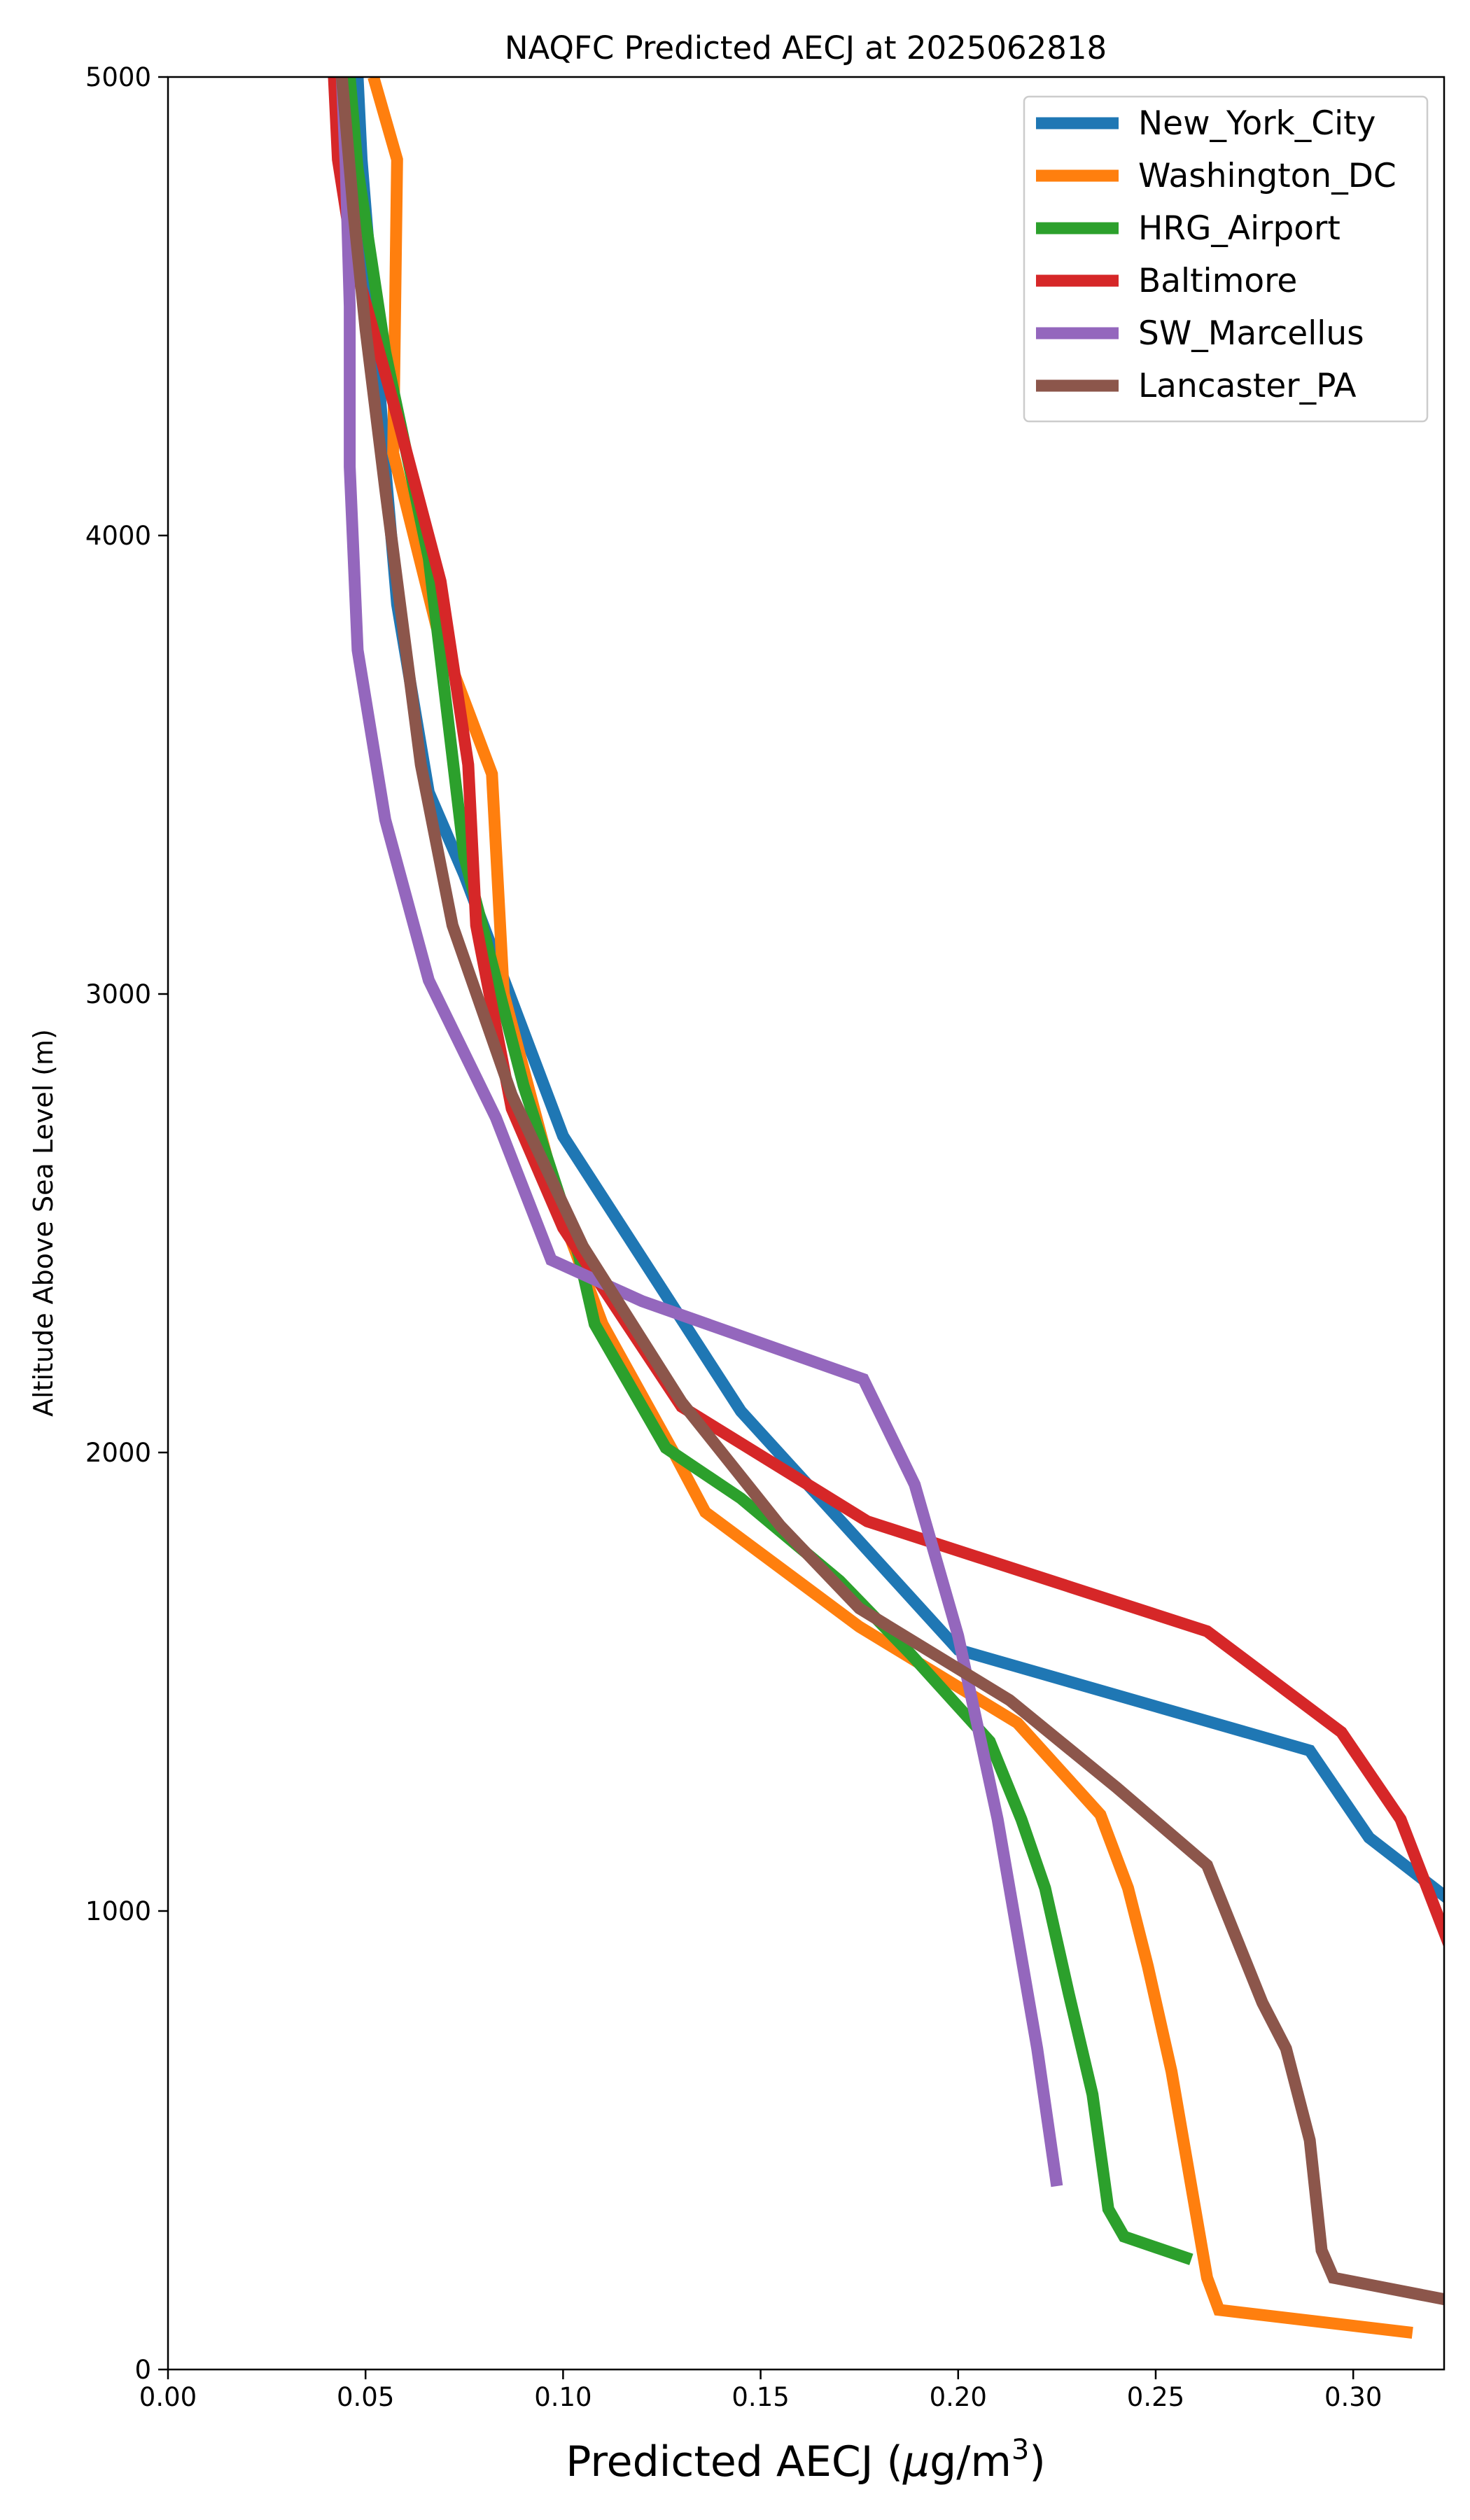 This screenshot has height=2520, width=1470. What do you see at coordinates (1155, 2397) in the screenshot?
I see `x-tick-label: 0.25` at bounding box center [1155, 2397].